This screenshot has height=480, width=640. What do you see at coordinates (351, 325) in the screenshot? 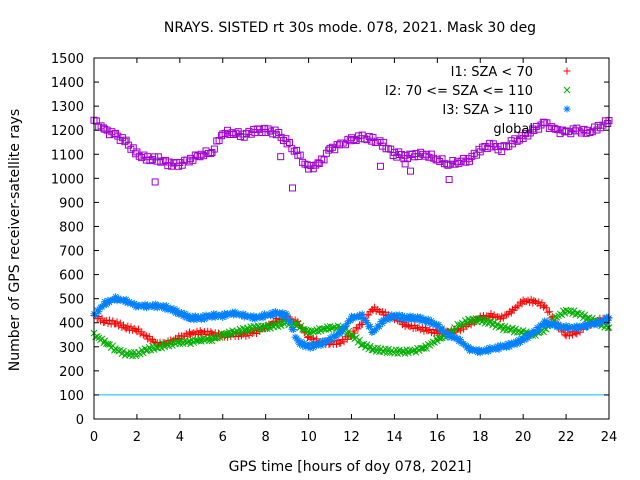
I see `series-2-group` at bounding box center [351, 325].